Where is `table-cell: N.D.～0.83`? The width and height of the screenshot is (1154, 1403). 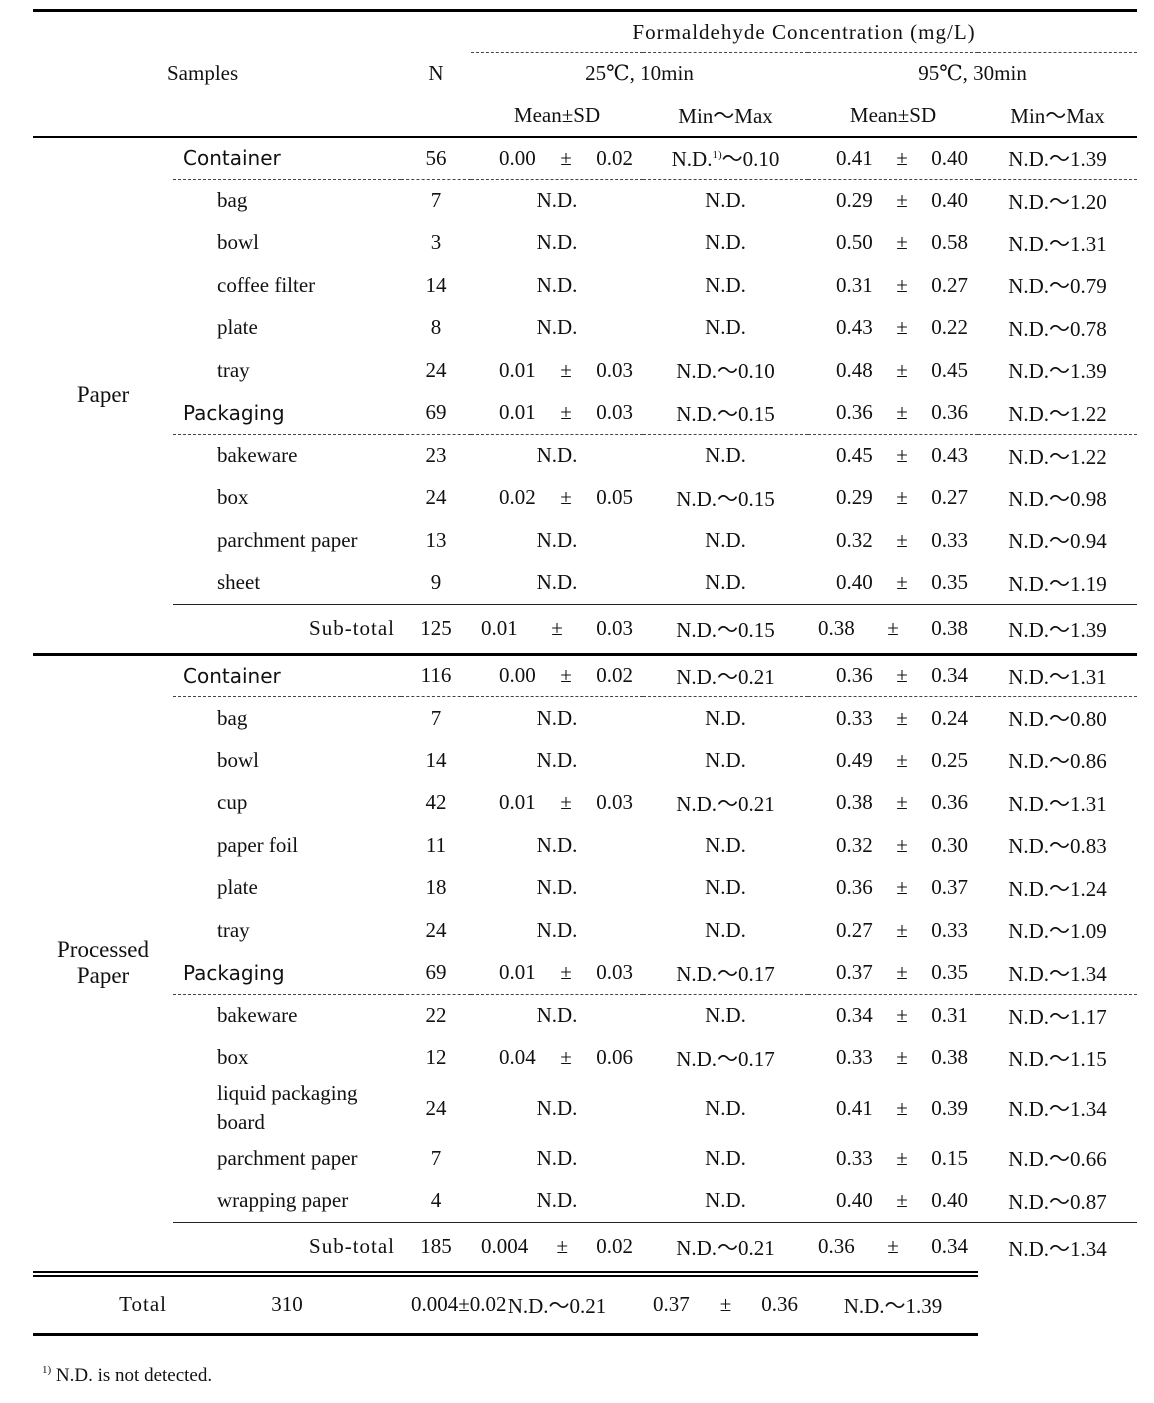
table-cell: N.D.～0.83 is located at coordinates (1057, 845).